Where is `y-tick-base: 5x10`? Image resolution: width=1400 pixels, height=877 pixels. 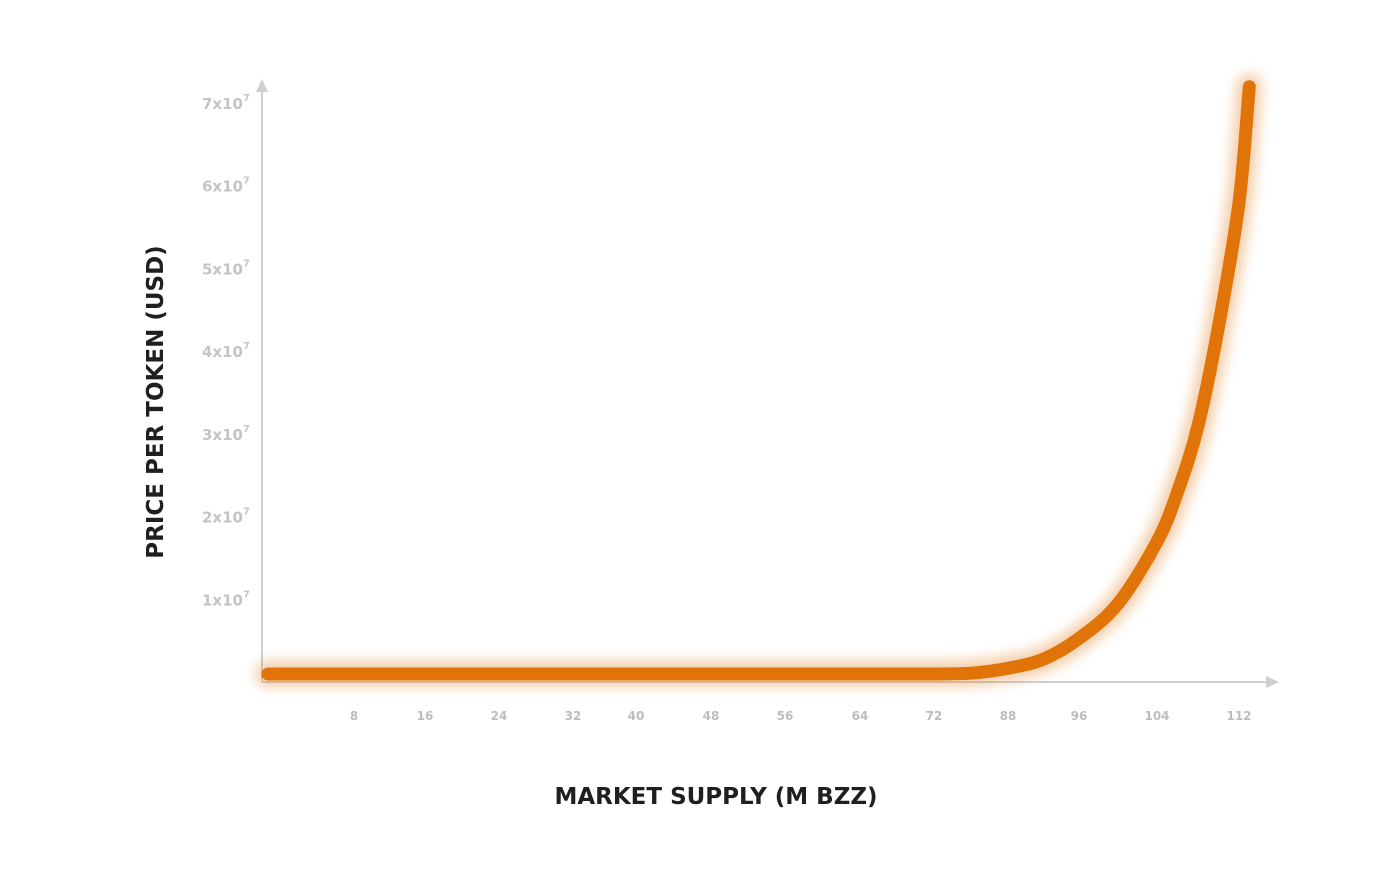 y-tick-base: 5x10 is located at coordinates (222, 269).